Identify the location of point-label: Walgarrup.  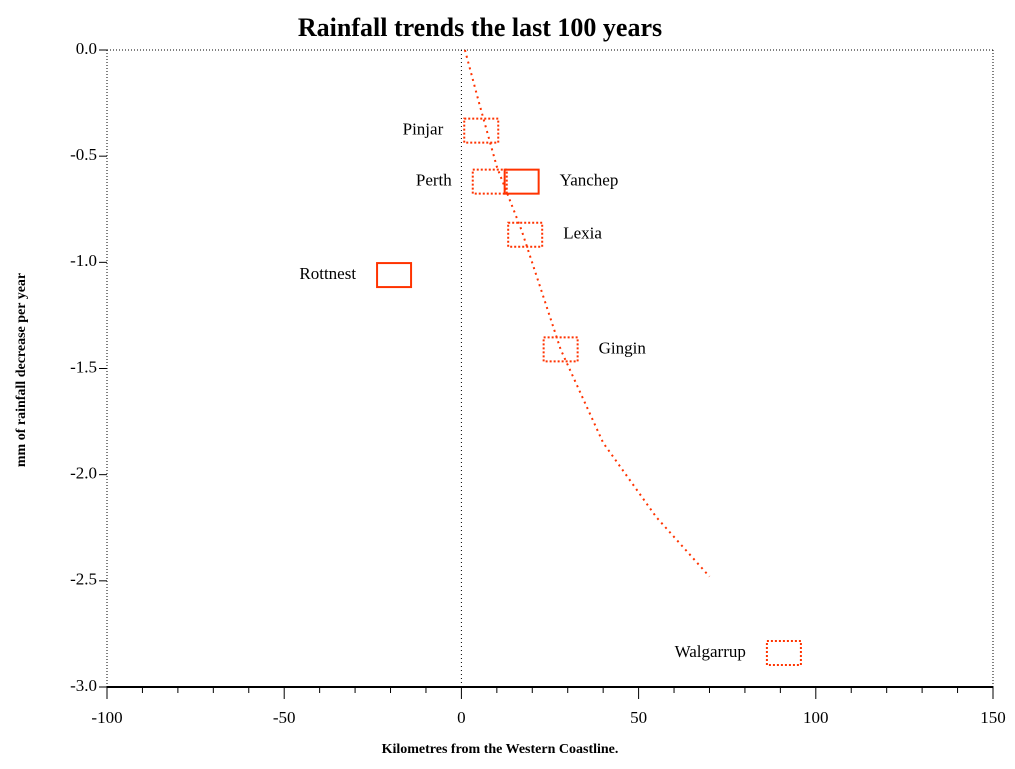
(710, 651).